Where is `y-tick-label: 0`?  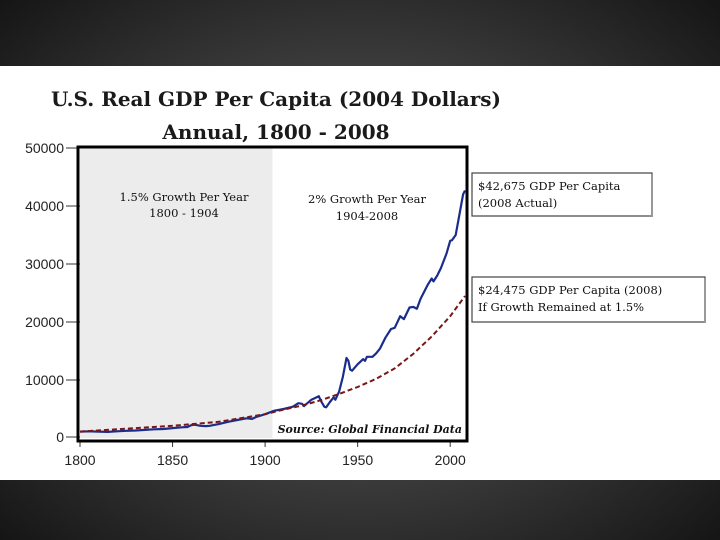 y-tick-label: 0 is located at coordinates (60, 437).